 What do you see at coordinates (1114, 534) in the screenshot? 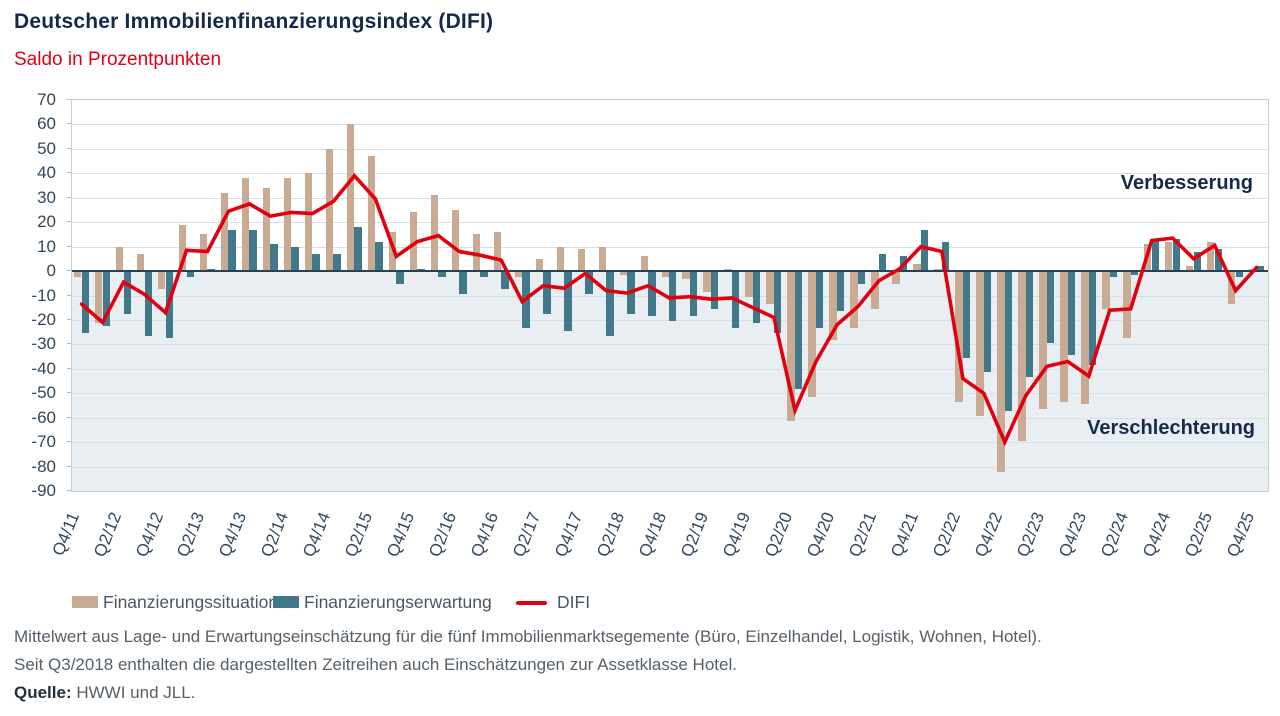
I see `x-axis-tick-label: Q2/24` at bounding box center [1114, 534].